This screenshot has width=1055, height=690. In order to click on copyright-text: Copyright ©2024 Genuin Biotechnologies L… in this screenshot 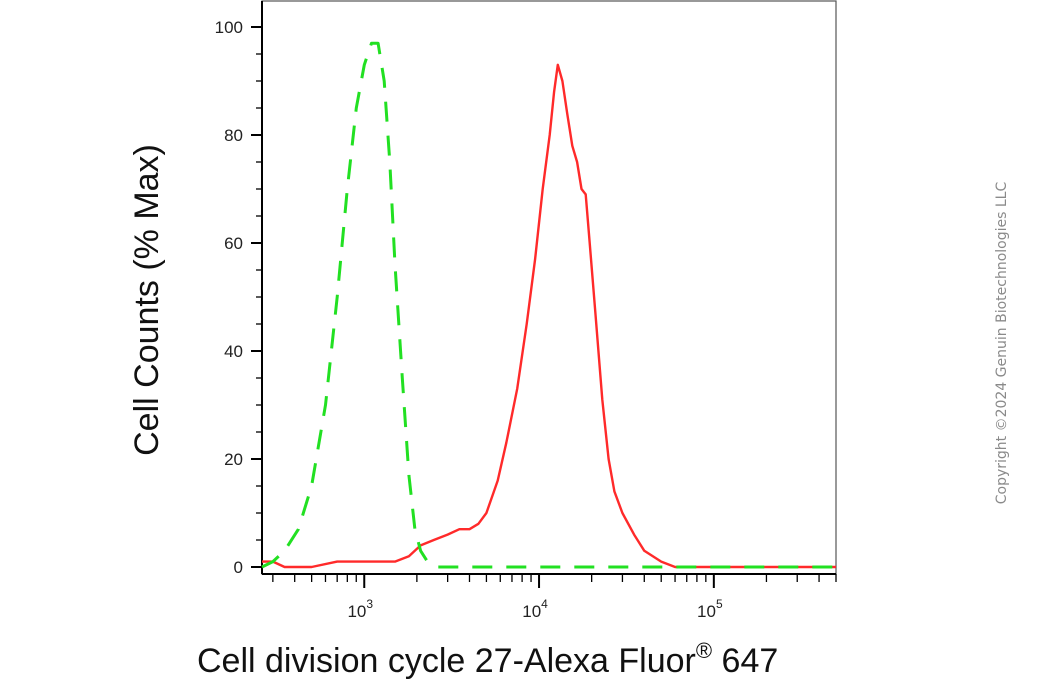, I will do `click(1002, 343)`.